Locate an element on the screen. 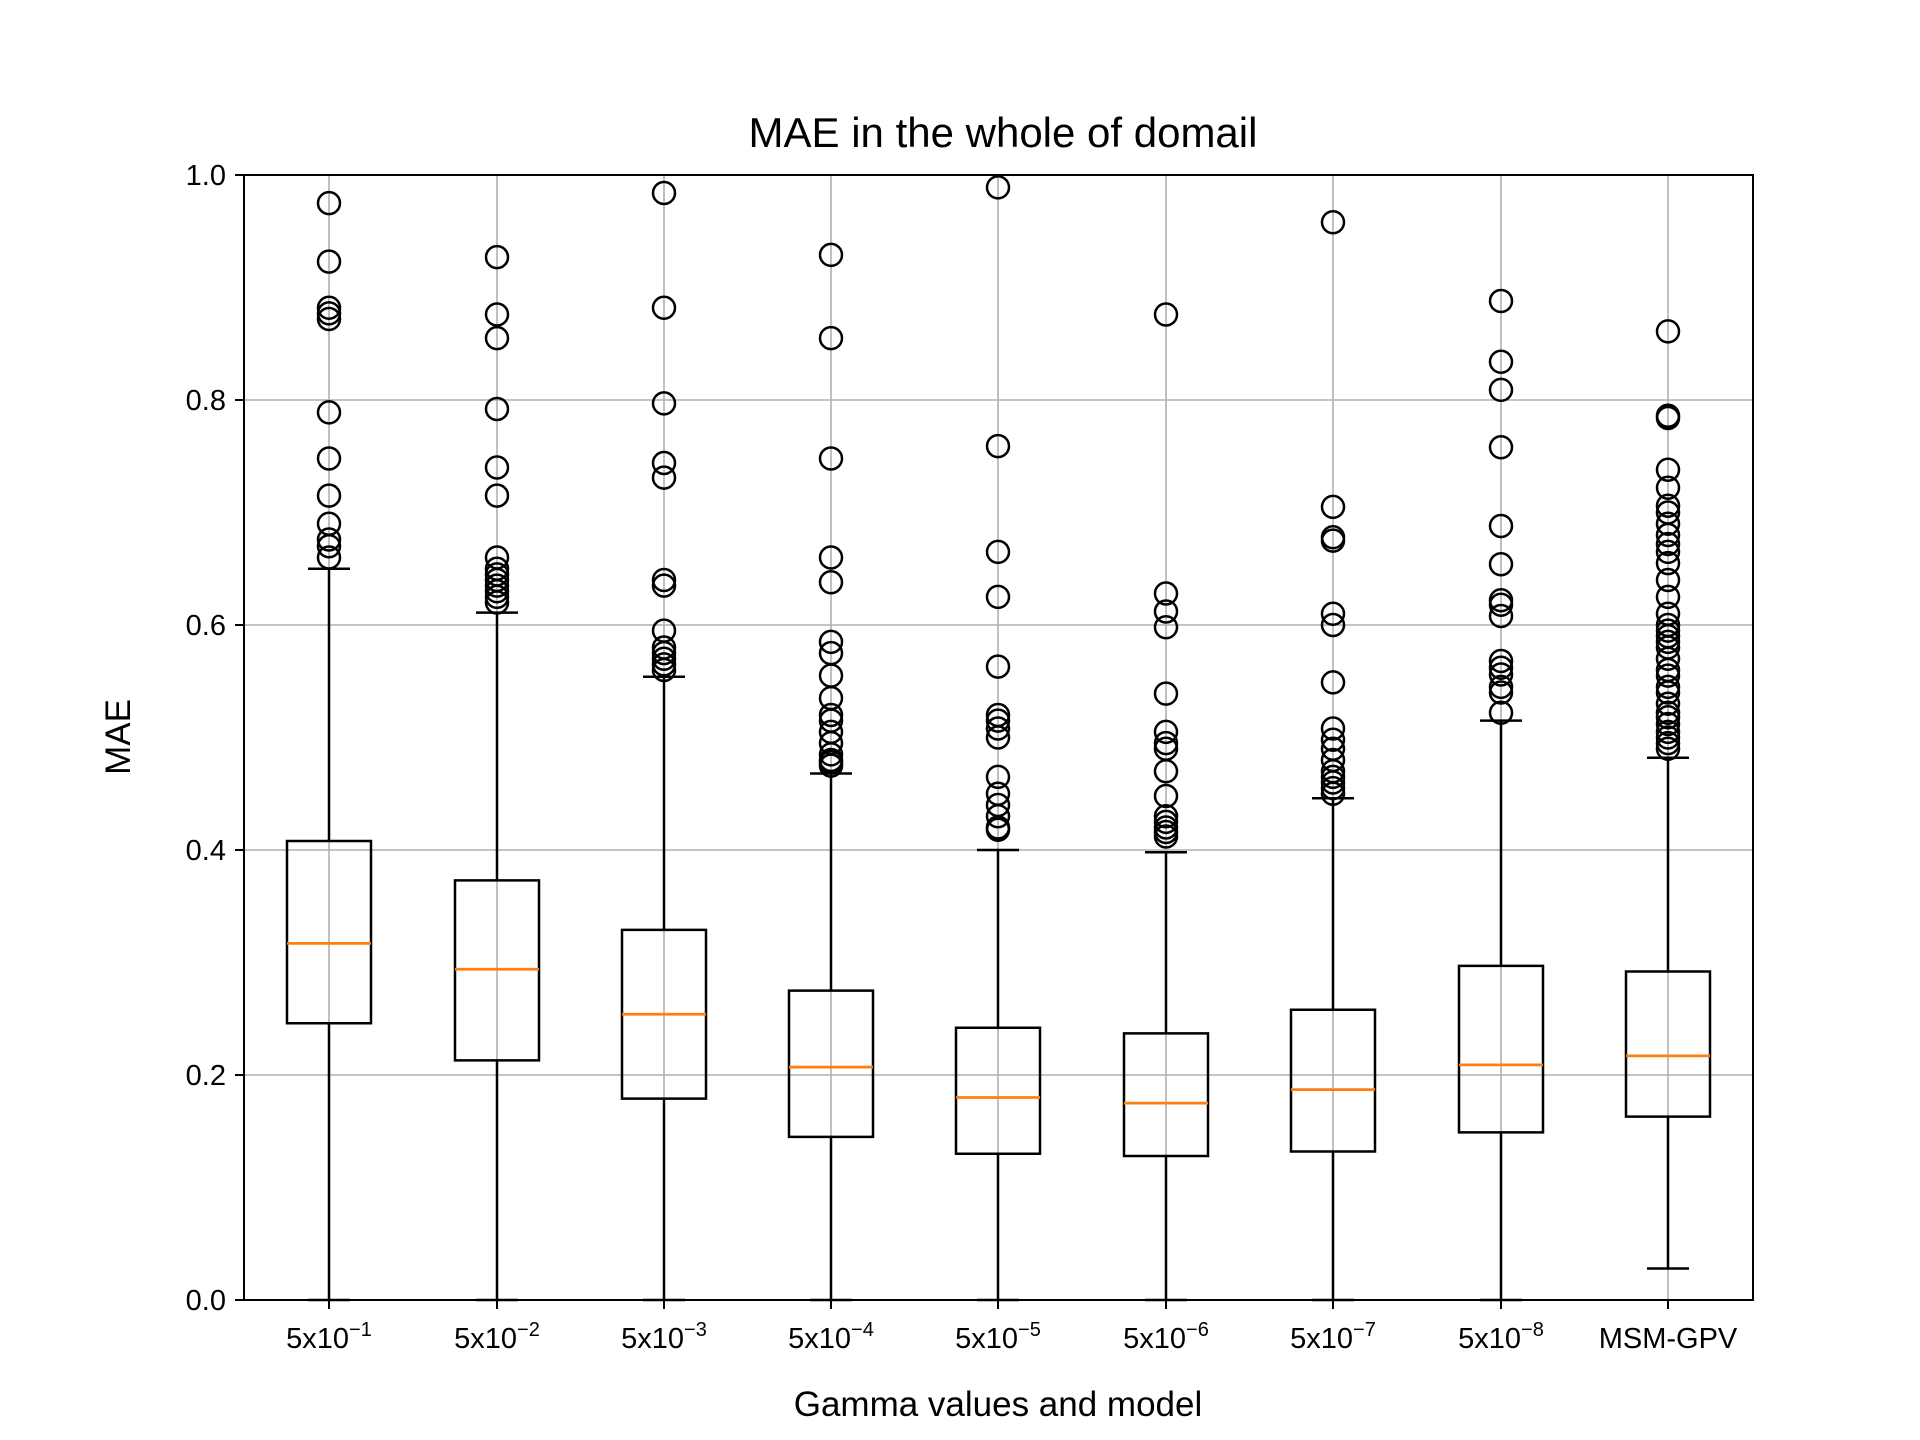  x-tick-label: MSM-GPV is located at coordinates (1668, 1339).